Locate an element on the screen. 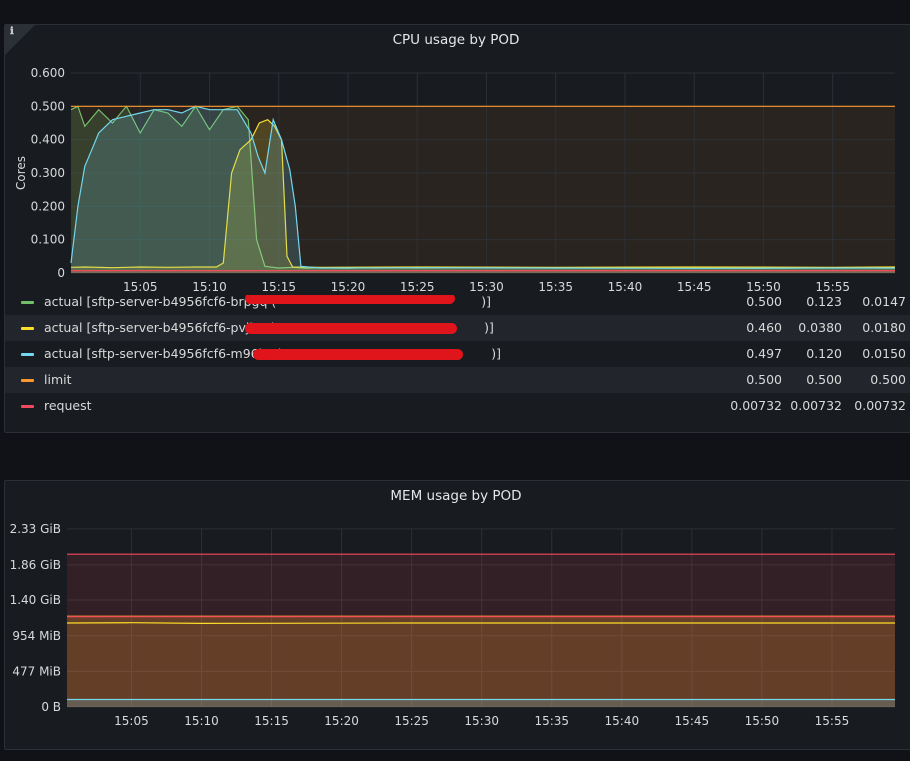 The image size is (910, 761). y-tick-label: 2.33 GiB is located at coordinates (35, 529).